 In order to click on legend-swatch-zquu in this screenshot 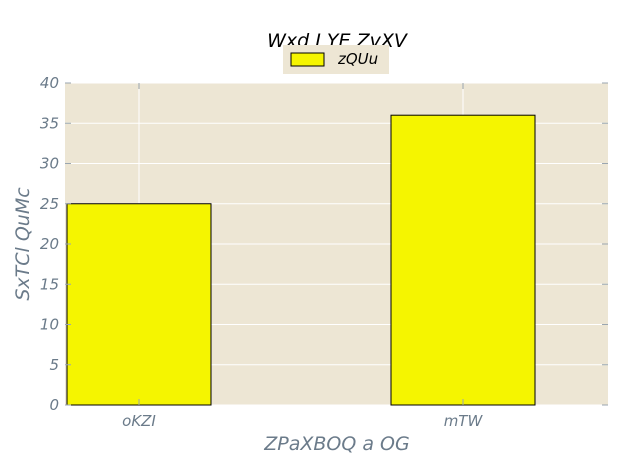, I will do `click(307, 59)`.